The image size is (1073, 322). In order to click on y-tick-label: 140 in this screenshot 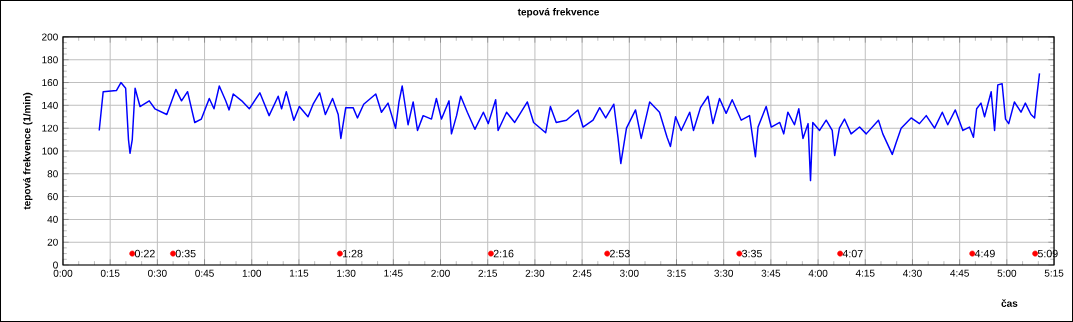, I will do `click(50, 105)`.